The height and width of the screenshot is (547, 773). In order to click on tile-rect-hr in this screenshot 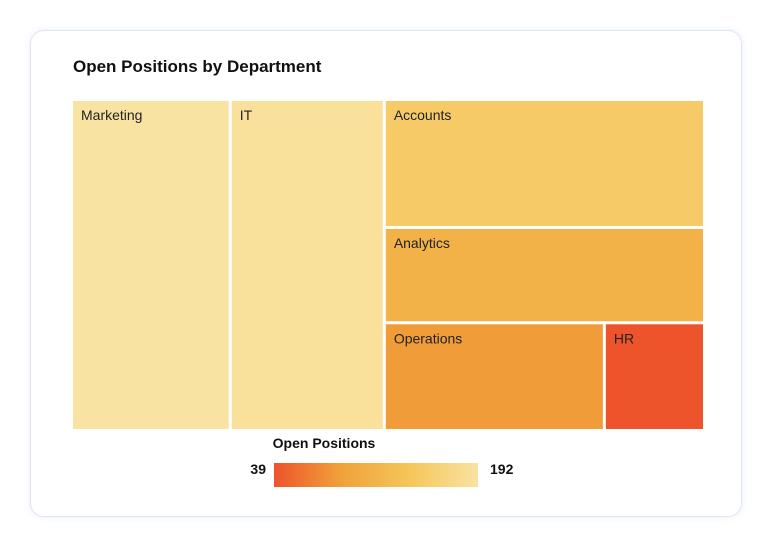, I will do `click(654, 376)`.